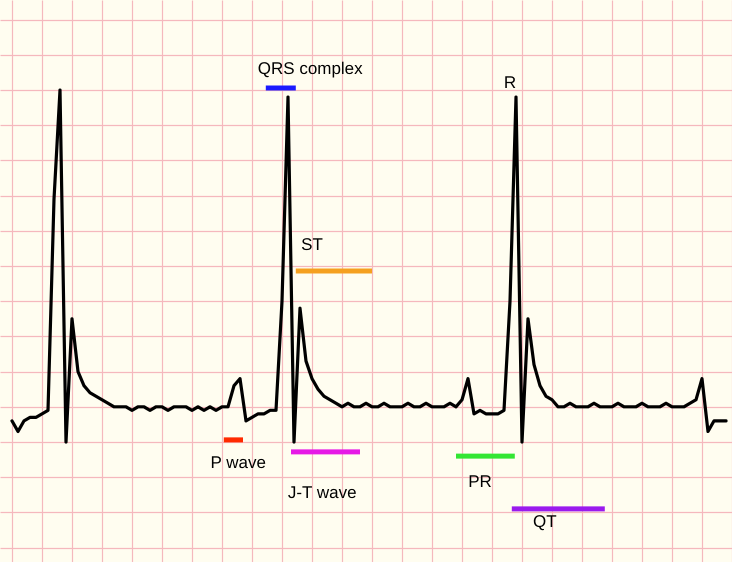 The width and height of the screenshot is (732, 562). Describe the element at coordinates (311, 68) in the screenshot. I see `text: QRS complex` at that location.